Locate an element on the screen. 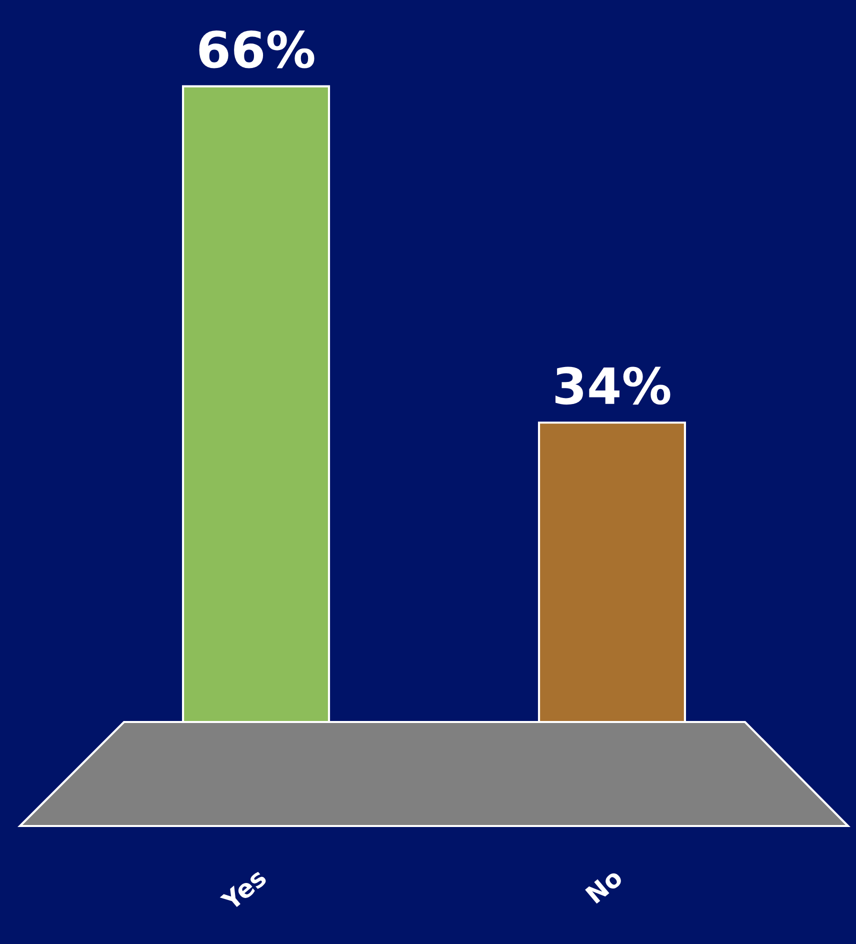 This screenshot has width=856, height=944. data-label: 66% is located at coordinates (256, 49).